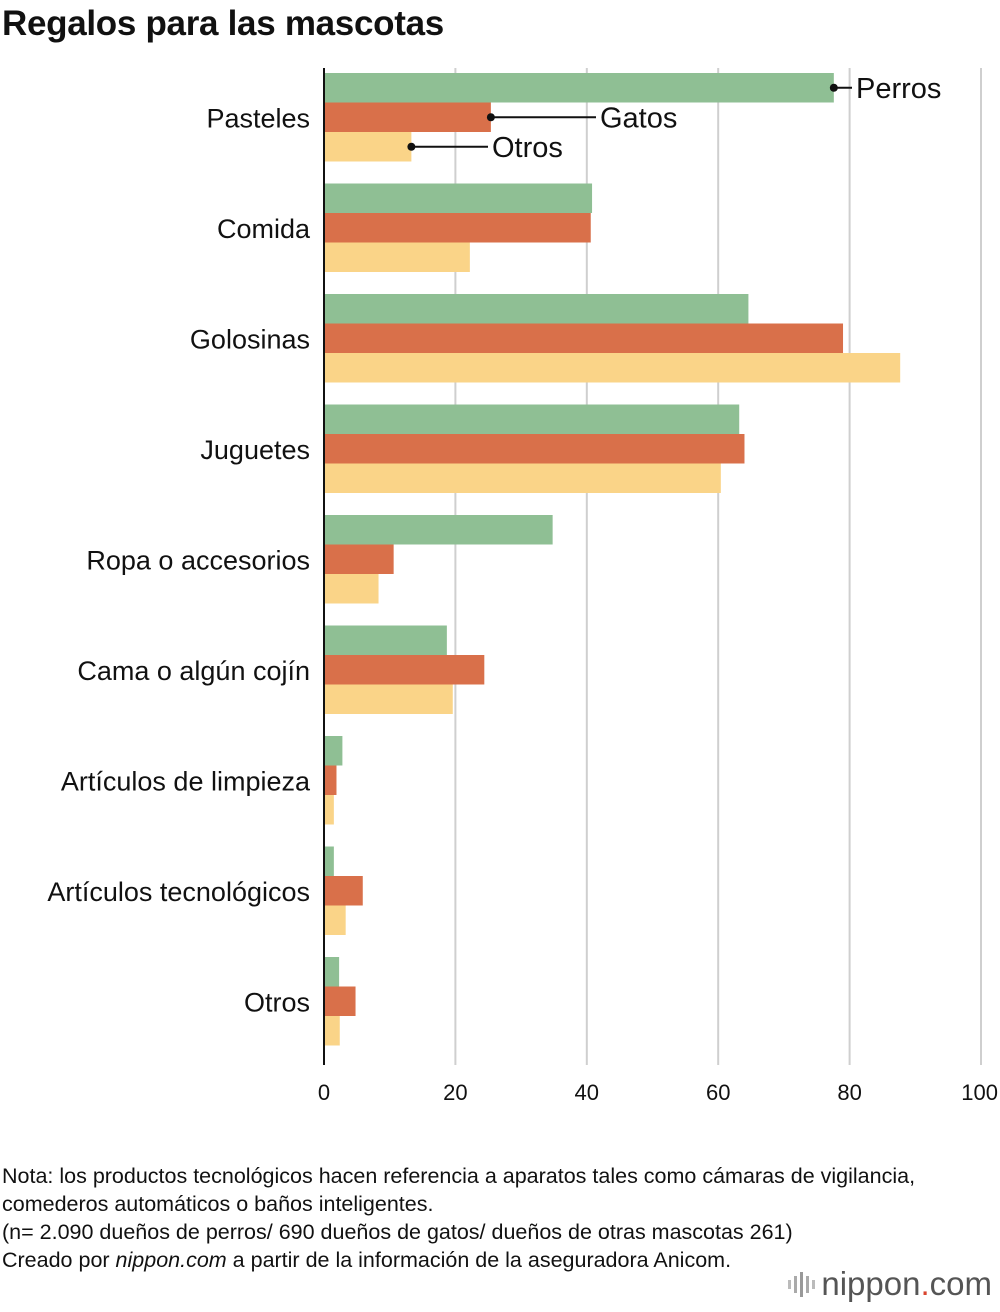 The width and height of the screenshot is (1000, 1312). I want to click on category-label-comida: Comida, so click(264, 229).